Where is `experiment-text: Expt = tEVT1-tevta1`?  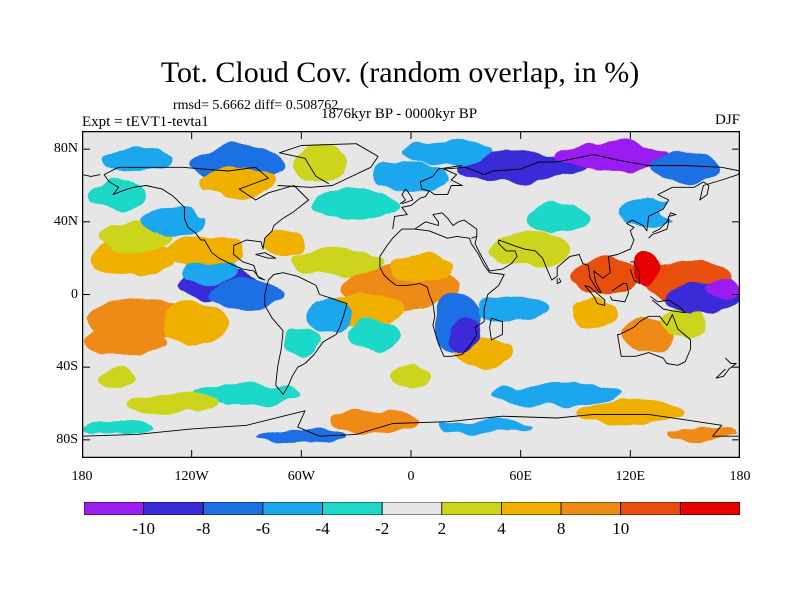 experiment-text: Expt = tEVT1-tevta1 is located at coordinates (145, 122).